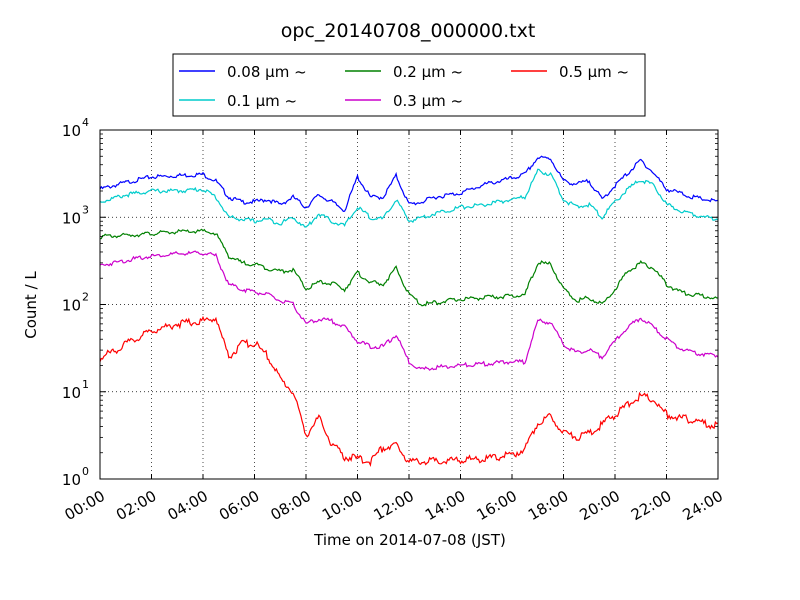 Image resolution: width=800 pixels, height=600 pixels. I want to click on x-tick-label: 06:00, so click(239, 505).